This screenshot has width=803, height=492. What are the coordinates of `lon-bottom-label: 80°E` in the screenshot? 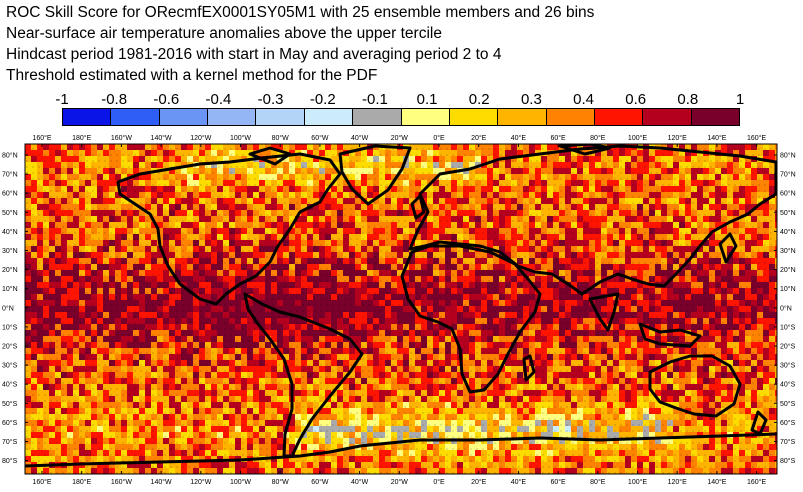 It's located at (598, 482).